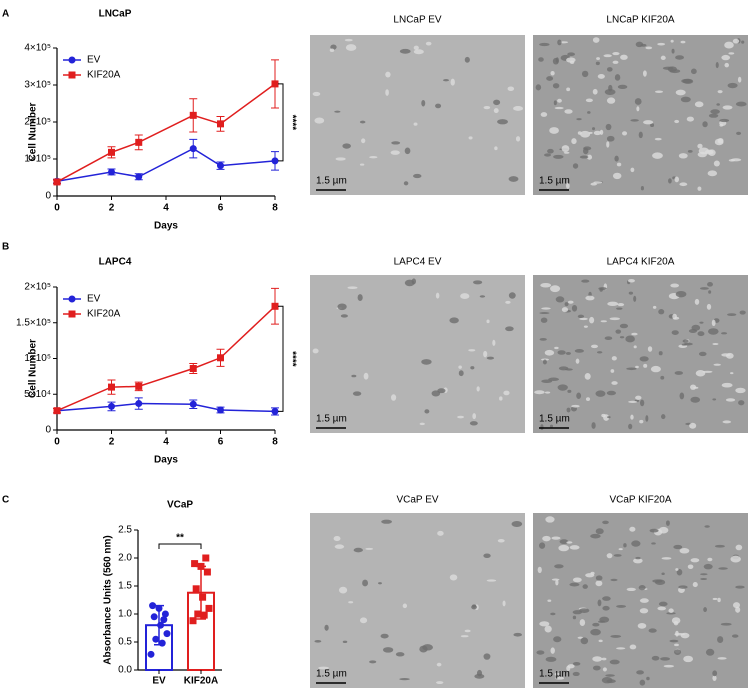  I want to click on x-tick-label: 0, so click(57, 208).